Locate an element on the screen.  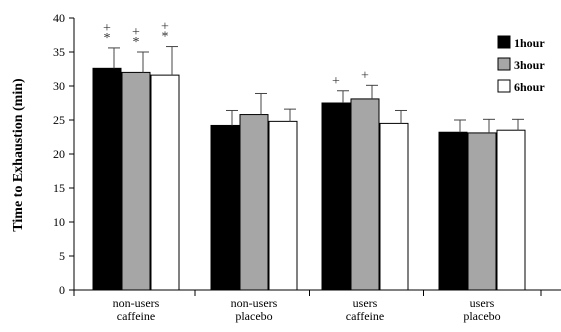
y-tick-label: 5 is located at coordinates (62, 256).